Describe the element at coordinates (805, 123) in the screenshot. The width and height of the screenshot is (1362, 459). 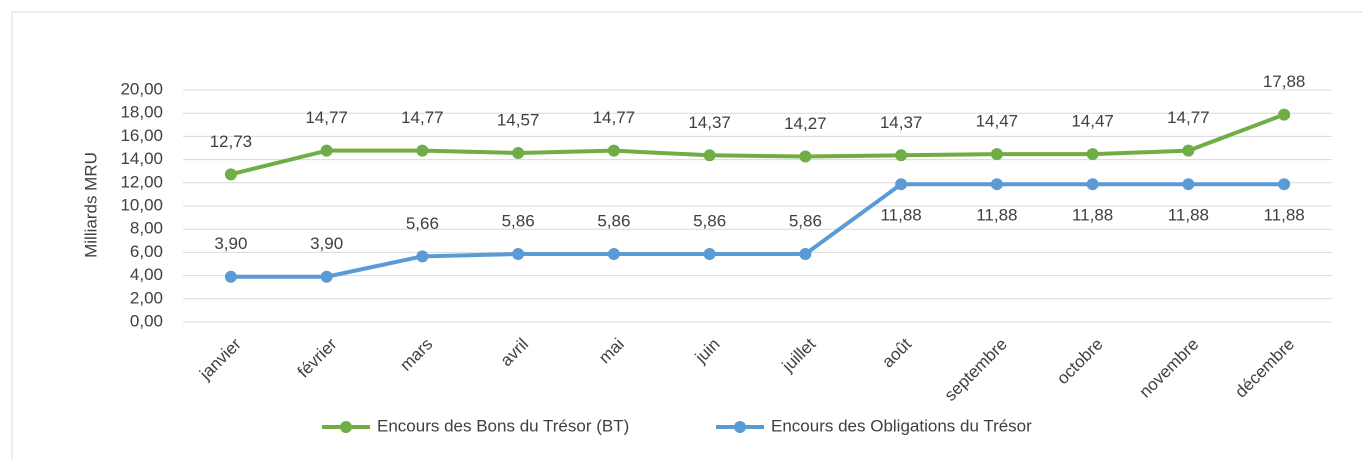
I see `data-label: 14,27` at that location.